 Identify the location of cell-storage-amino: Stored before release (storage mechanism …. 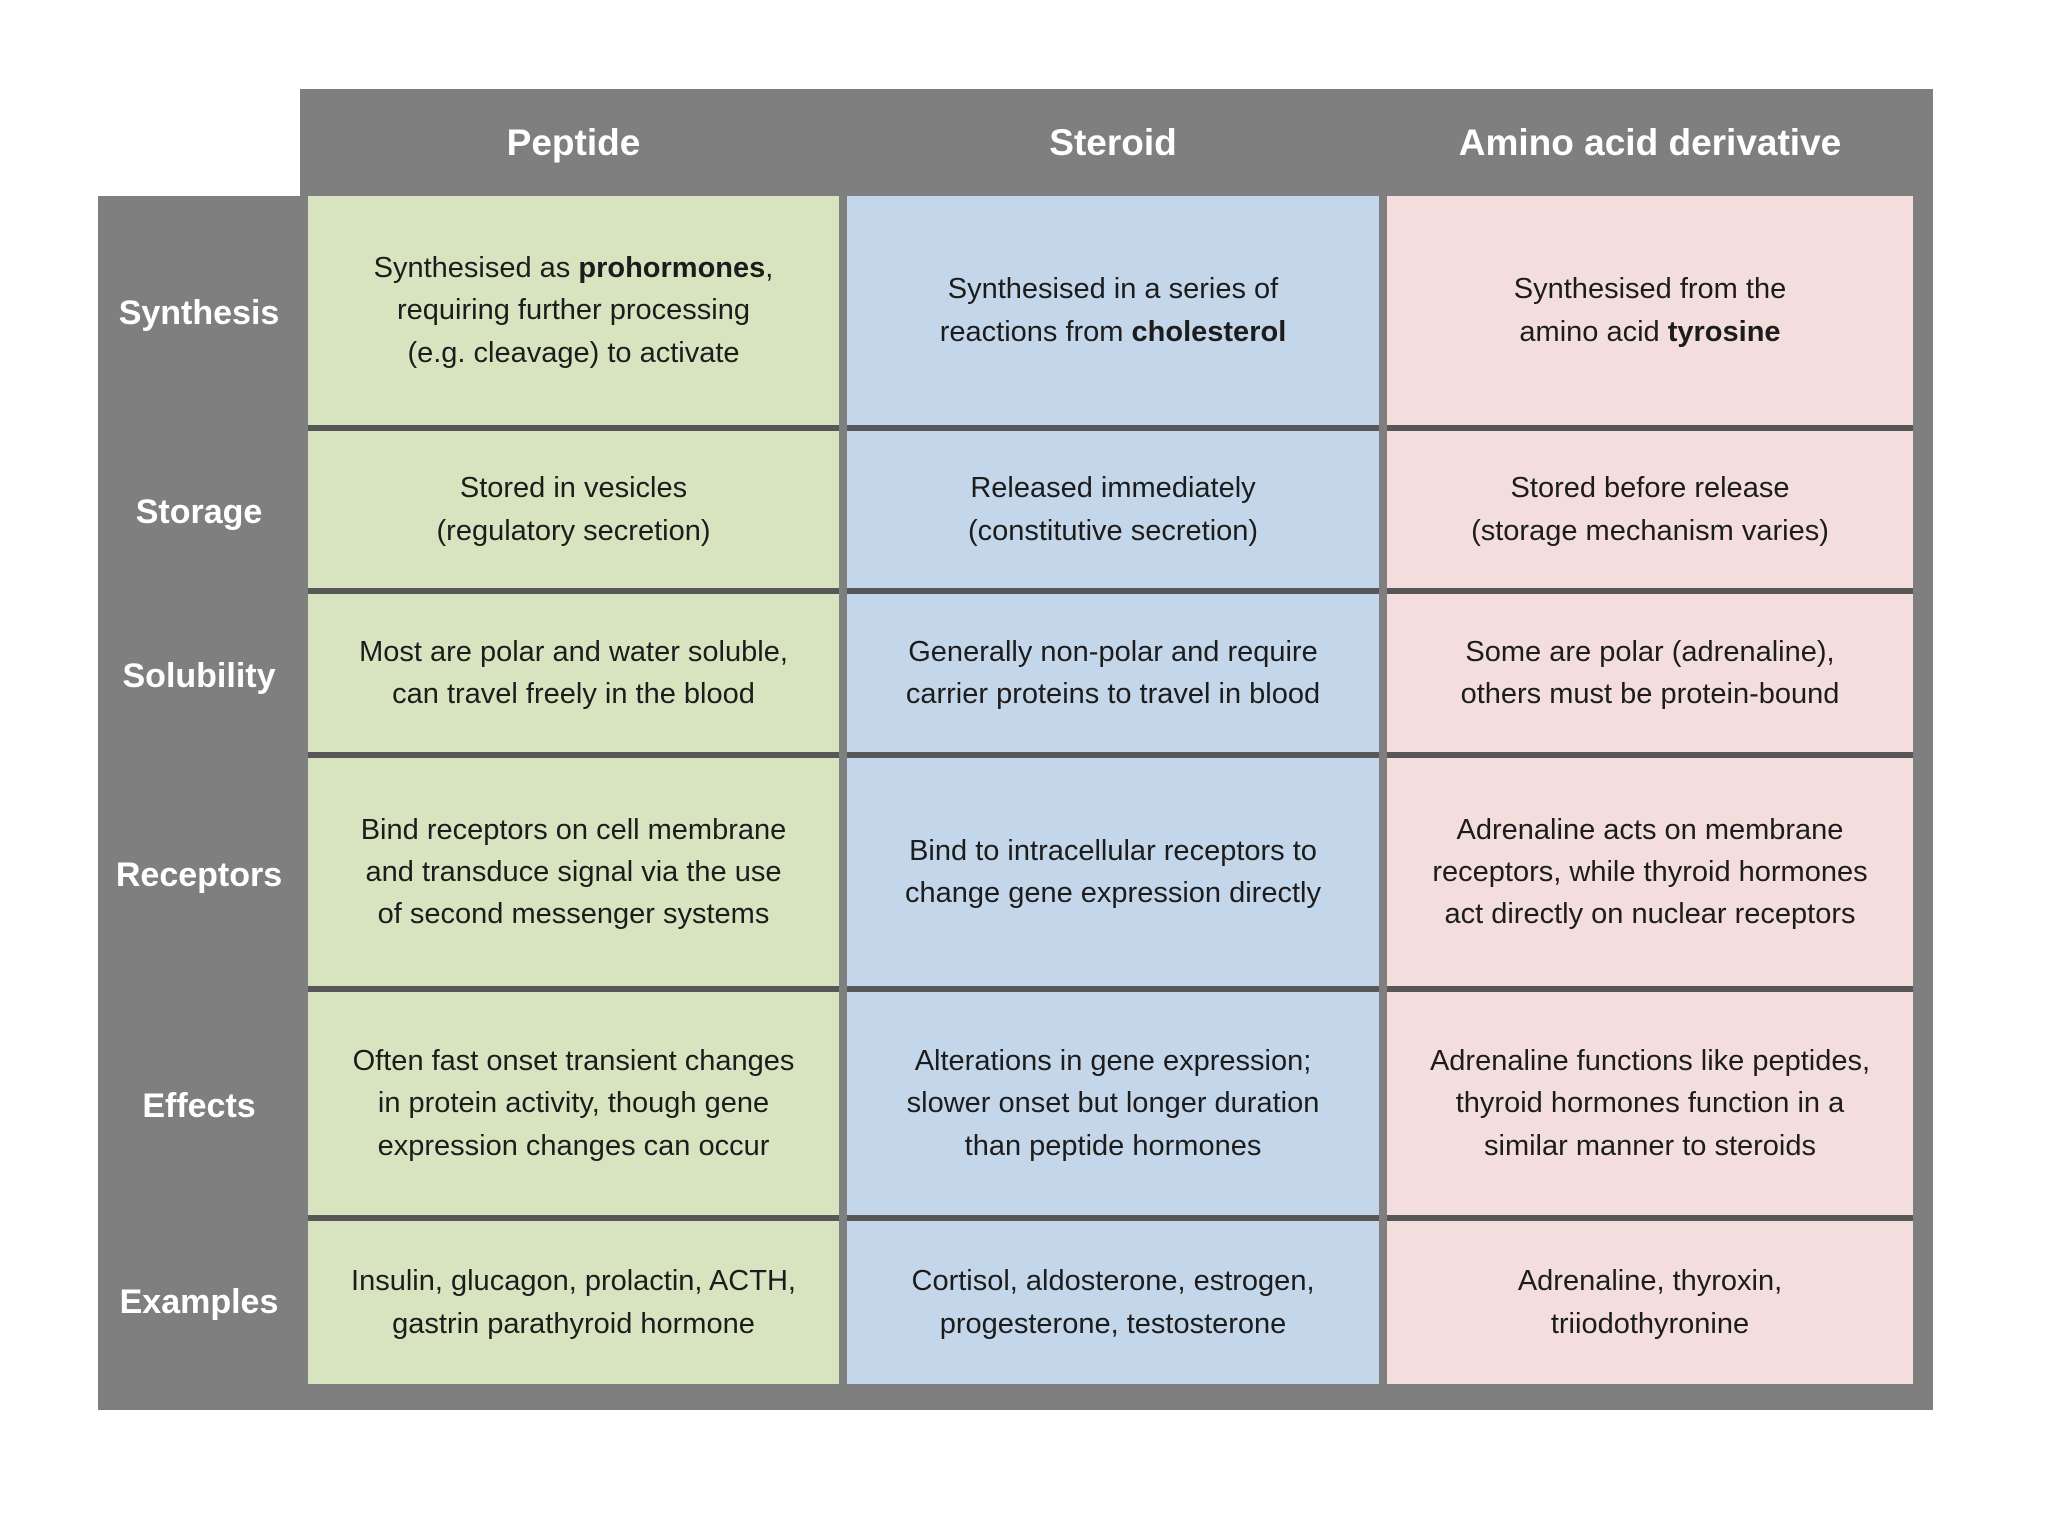
(1650, 512).